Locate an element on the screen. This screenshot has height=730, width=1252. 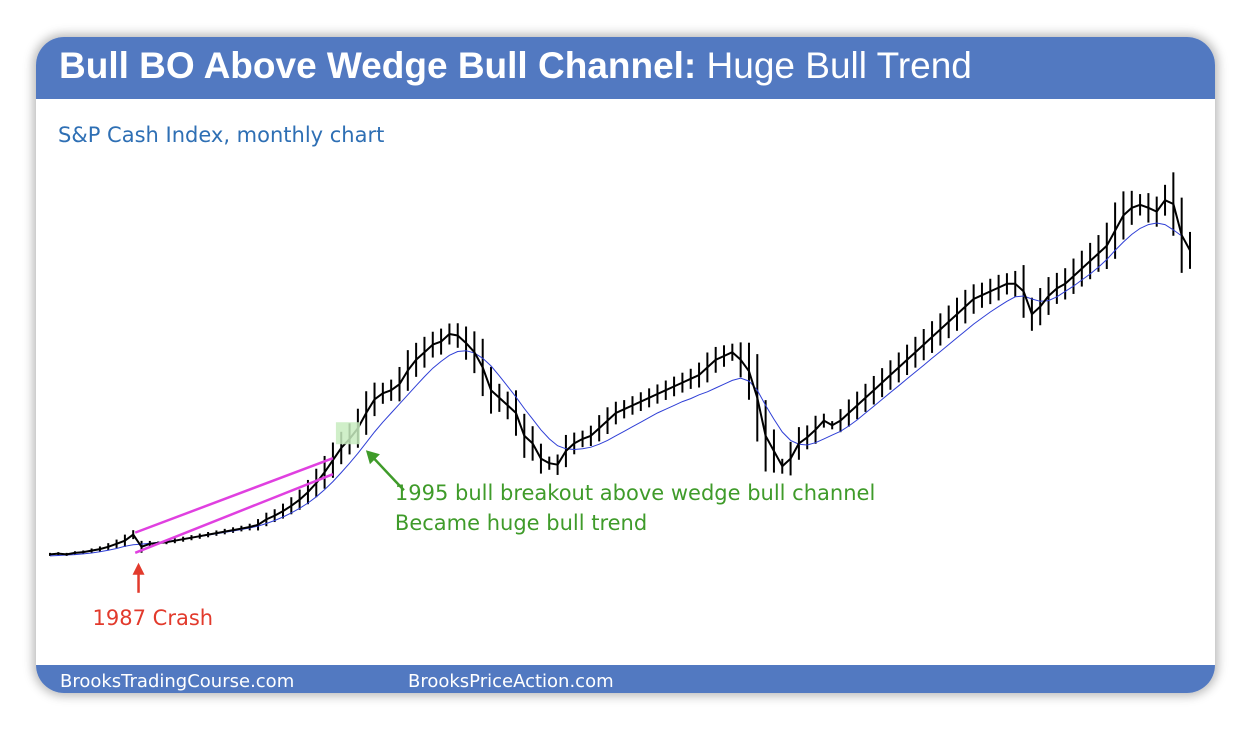
wedge-lower-line is located at coordinates (234, 513).